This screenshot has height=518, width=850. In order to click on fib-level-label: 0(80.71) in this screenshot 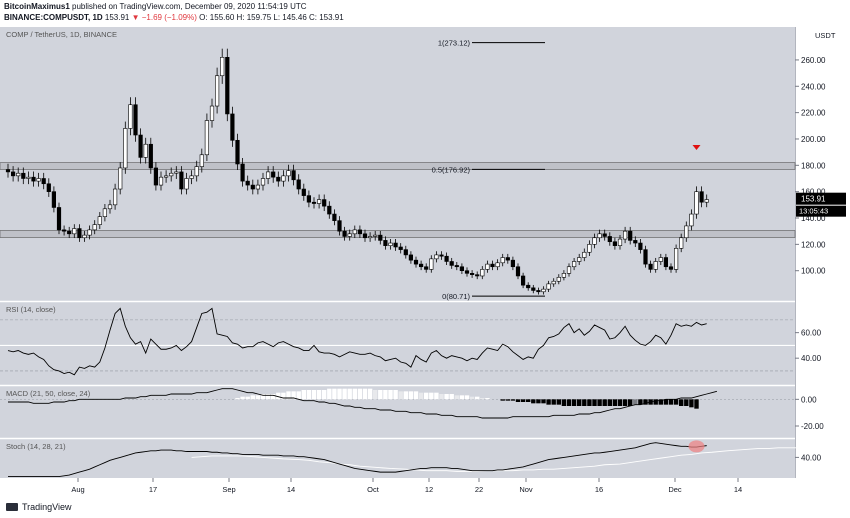, I will do `click(456, 296)`.